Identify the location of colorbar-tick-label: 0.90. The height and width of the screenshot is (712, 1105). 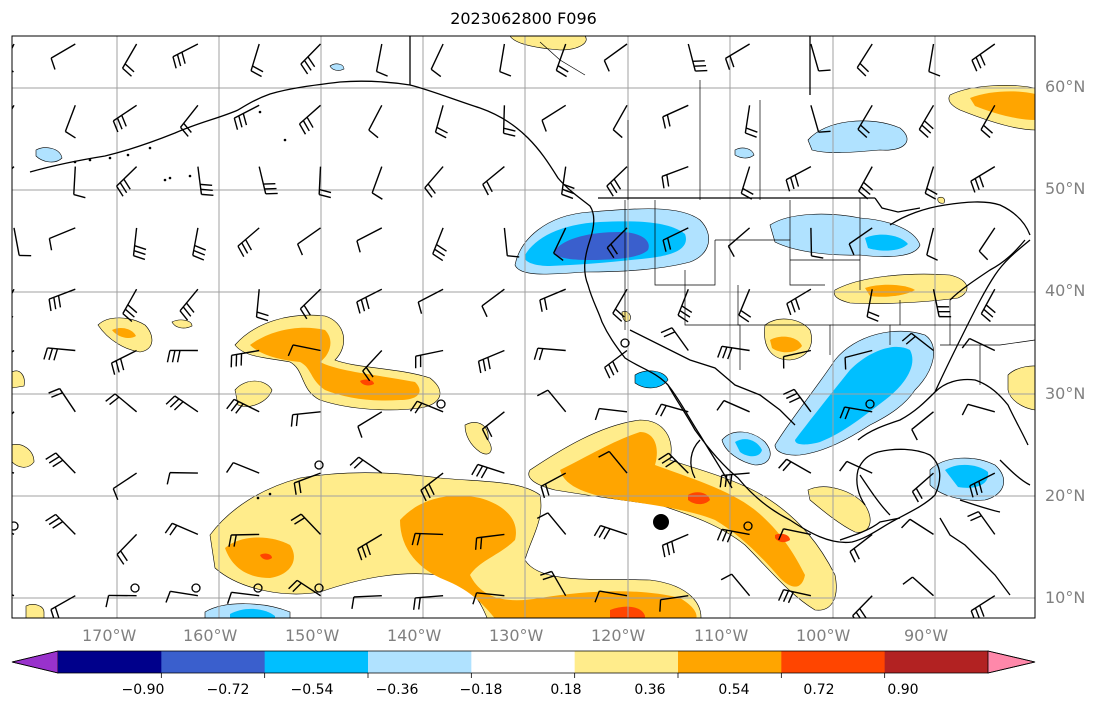
(903, 690).